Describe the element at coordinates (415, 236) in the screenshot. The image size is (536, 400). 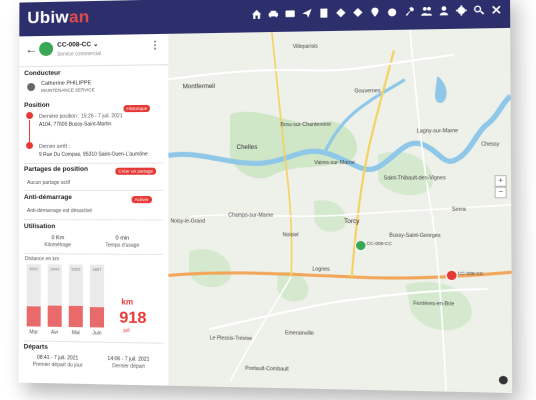
I see `map-label: Bussy-Saint-Georges` at that location.